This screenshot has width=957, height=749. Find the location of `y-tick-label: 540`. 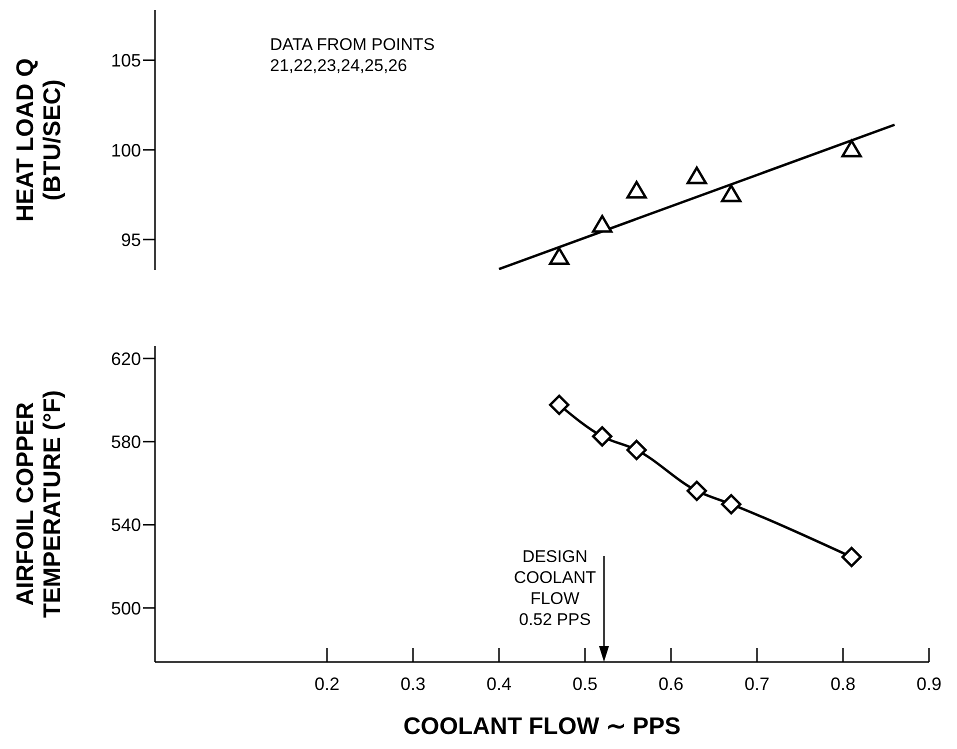

y-tick-label: 540 is located at coordinates (125, 525).